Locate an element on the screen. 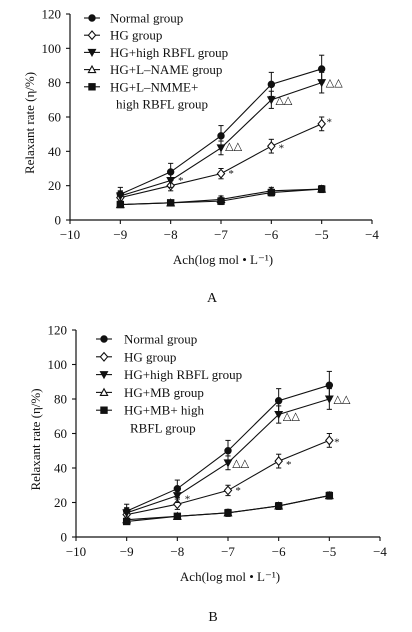 The width and height of the screenshot is (412, 632). y-tick-label: 60 is located at coordinates (60, 433).